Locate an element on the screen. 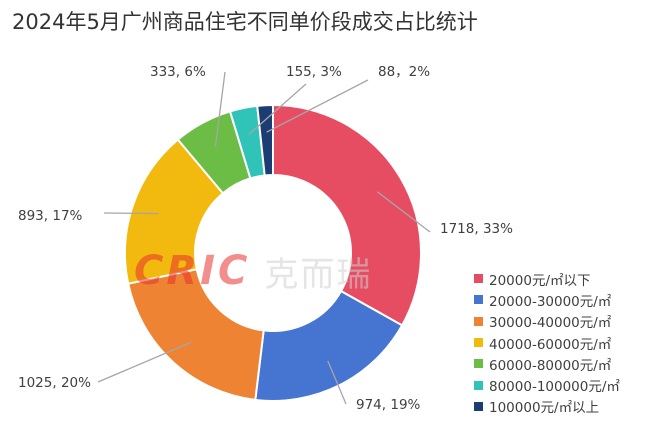 The width and height of the screenshot is (660, 439). legend-item-4: 40000-60000元/㎡ is located at coordinates (547, 342).